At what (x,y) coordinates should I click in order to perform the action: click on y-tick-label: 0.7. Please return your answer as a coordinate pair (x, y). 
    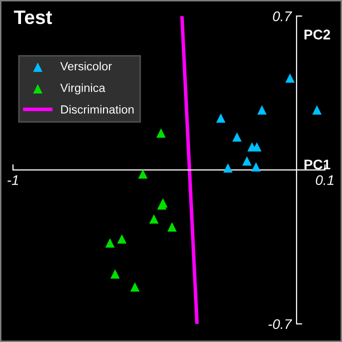
    Looking at the image, I should click on (282, 16).